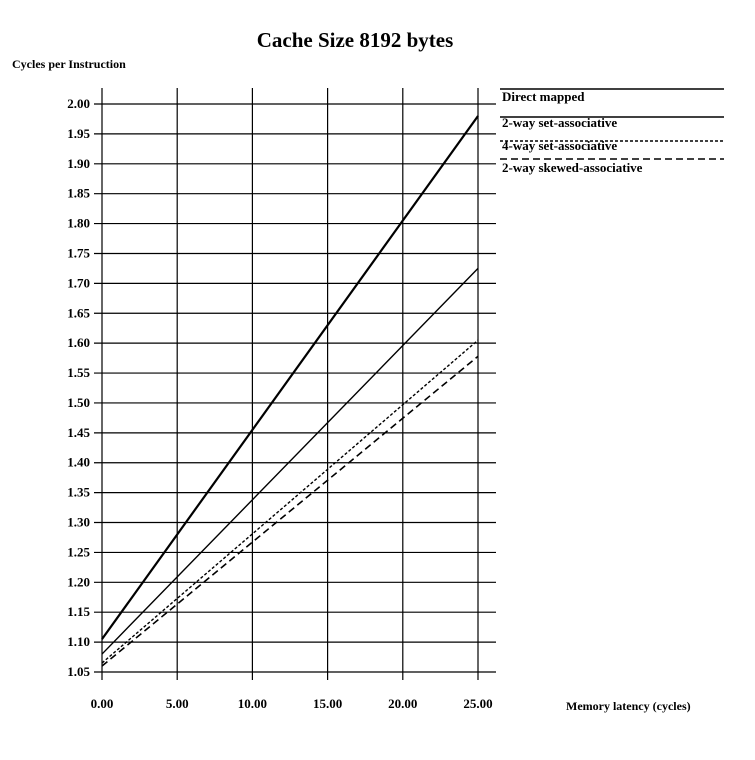 This screenshot has height=760, width=755. I want to click on y-tick-label: 1.20, so click(78, 581).